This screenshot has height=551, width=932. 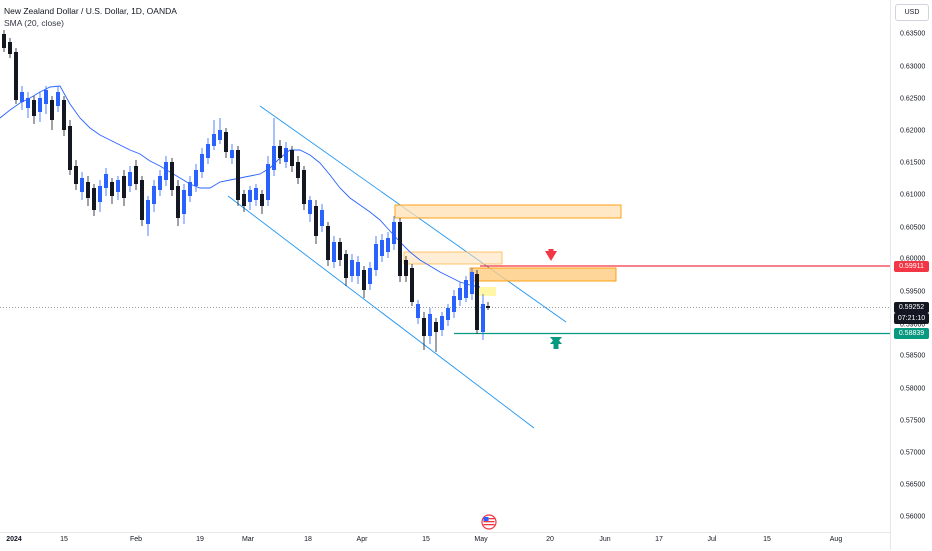 What do you see at coordinates (912, 12) in the screenshot?
I see `currency-button: USD` at bounding box center [912, 12].